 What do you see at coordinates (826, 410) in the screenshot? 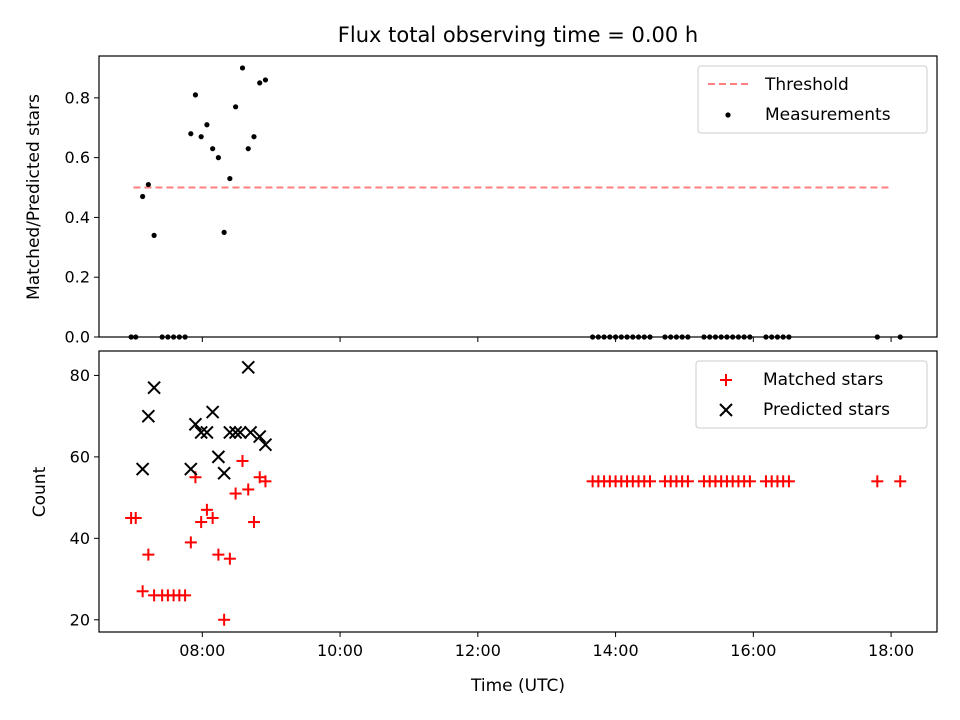
I see `legend-predicted-label: Predicted stars` at bounding box center [826, 410].